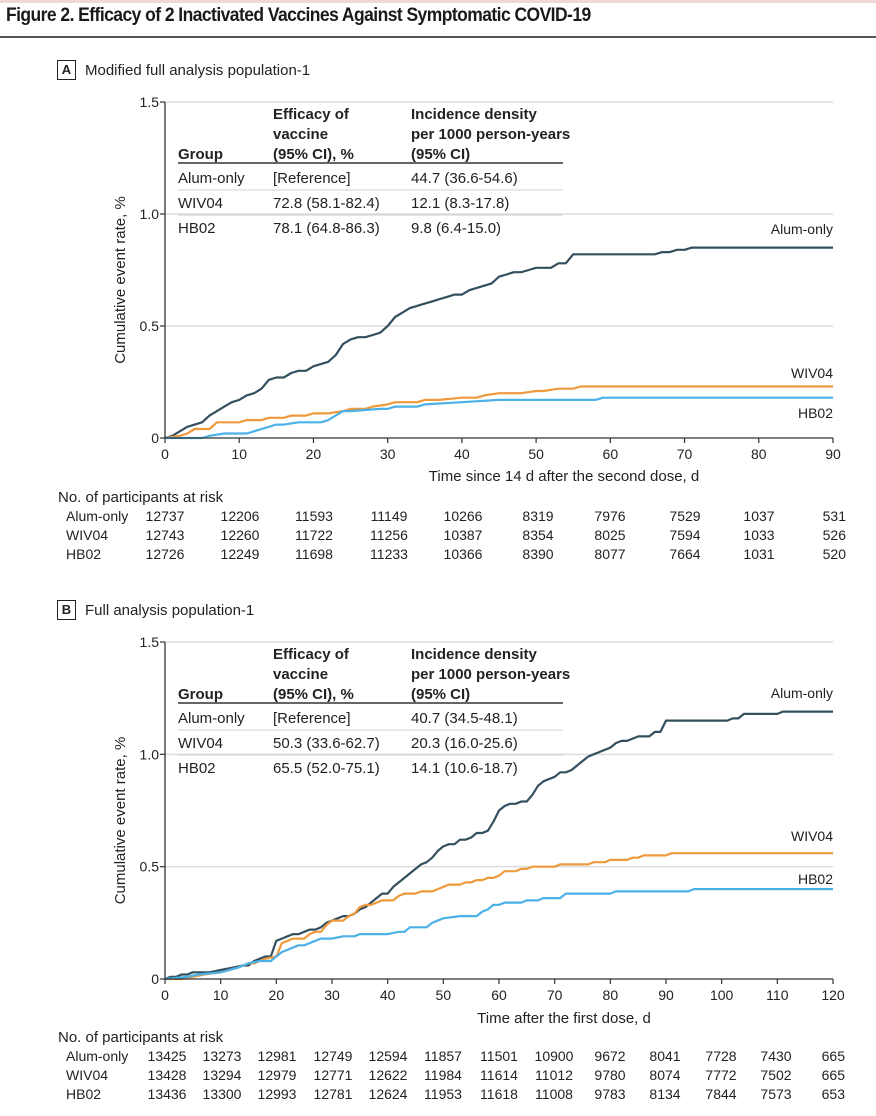 The image size is (876, 1116). I want to click on panel-a-at-risk-value: 12206, so click(240, 516).